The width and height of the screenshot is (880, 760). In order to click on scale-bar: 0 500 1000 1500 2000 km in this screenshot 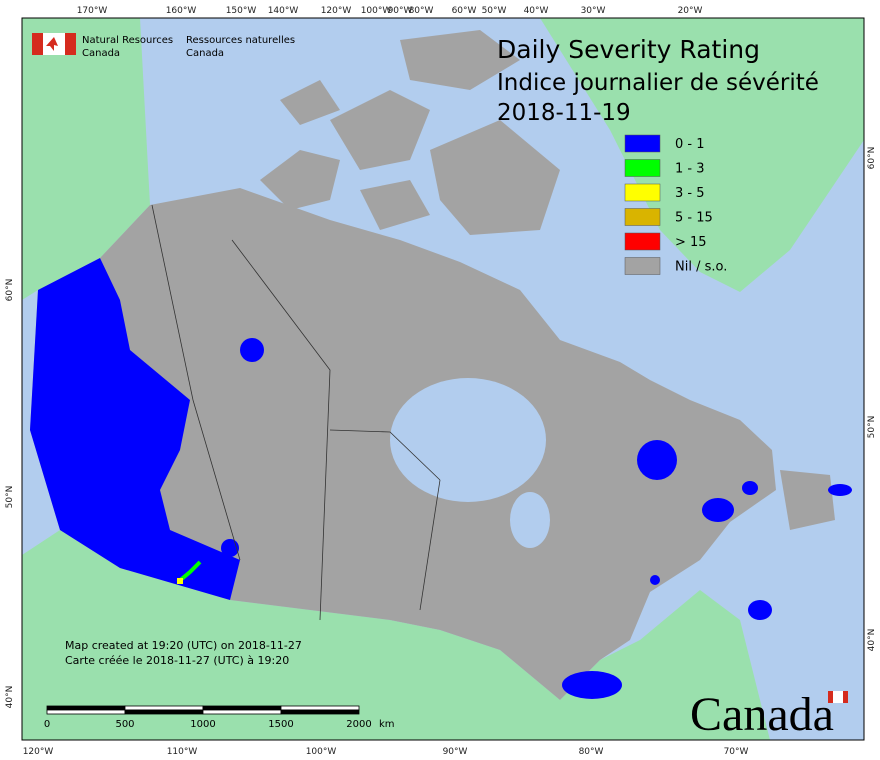, I will do `click(219, 717)`.